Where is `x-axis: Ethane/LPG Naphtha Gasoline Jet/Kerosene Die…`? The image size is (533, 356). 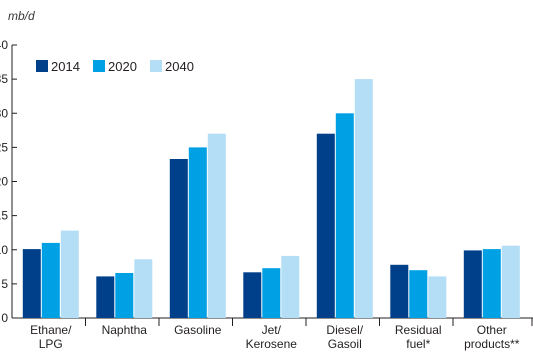
x-axis: Ethane/LPG Naphtha Gasoline Jet/Kerosene Die… is located at coordinates (272, 334).